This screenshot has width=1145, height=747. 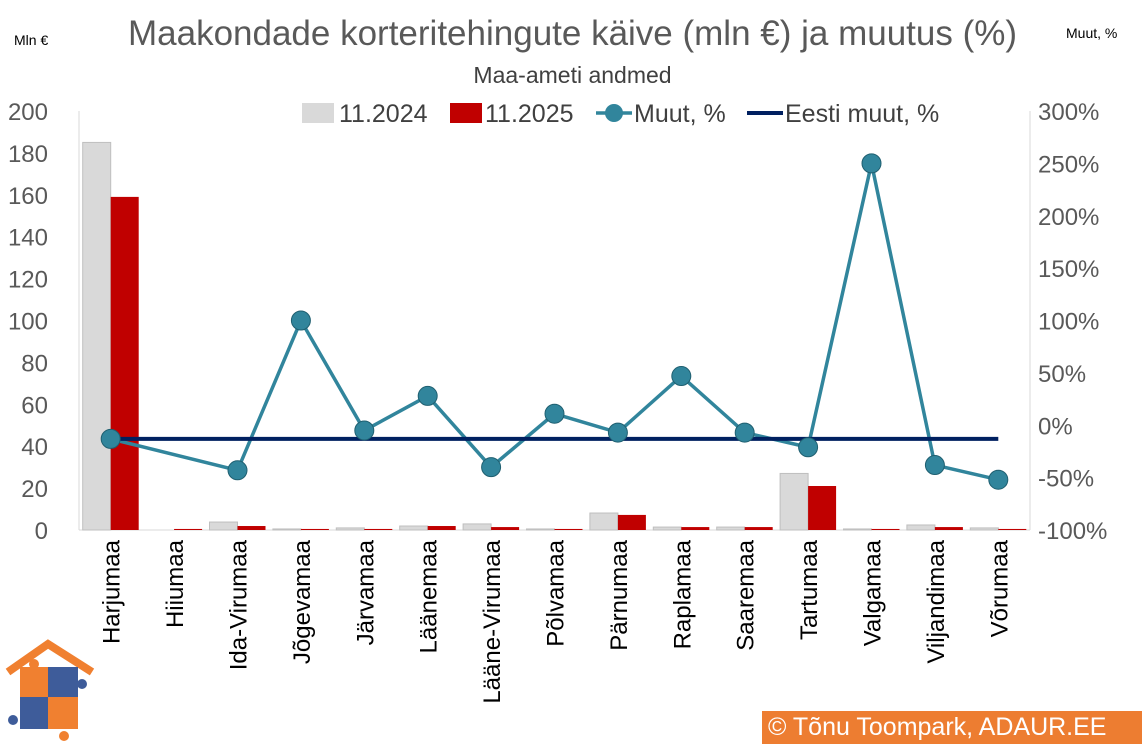 What do you see at coordinates (466, 113) in the screenshot?
I see `legend-swatch-2025` at bounding box center [466, 113].